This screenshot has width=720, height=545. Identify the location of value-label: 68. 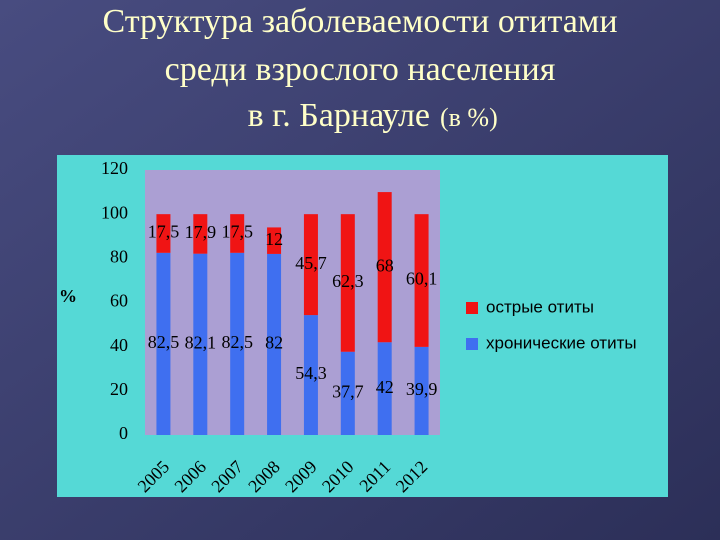
(385, 265).